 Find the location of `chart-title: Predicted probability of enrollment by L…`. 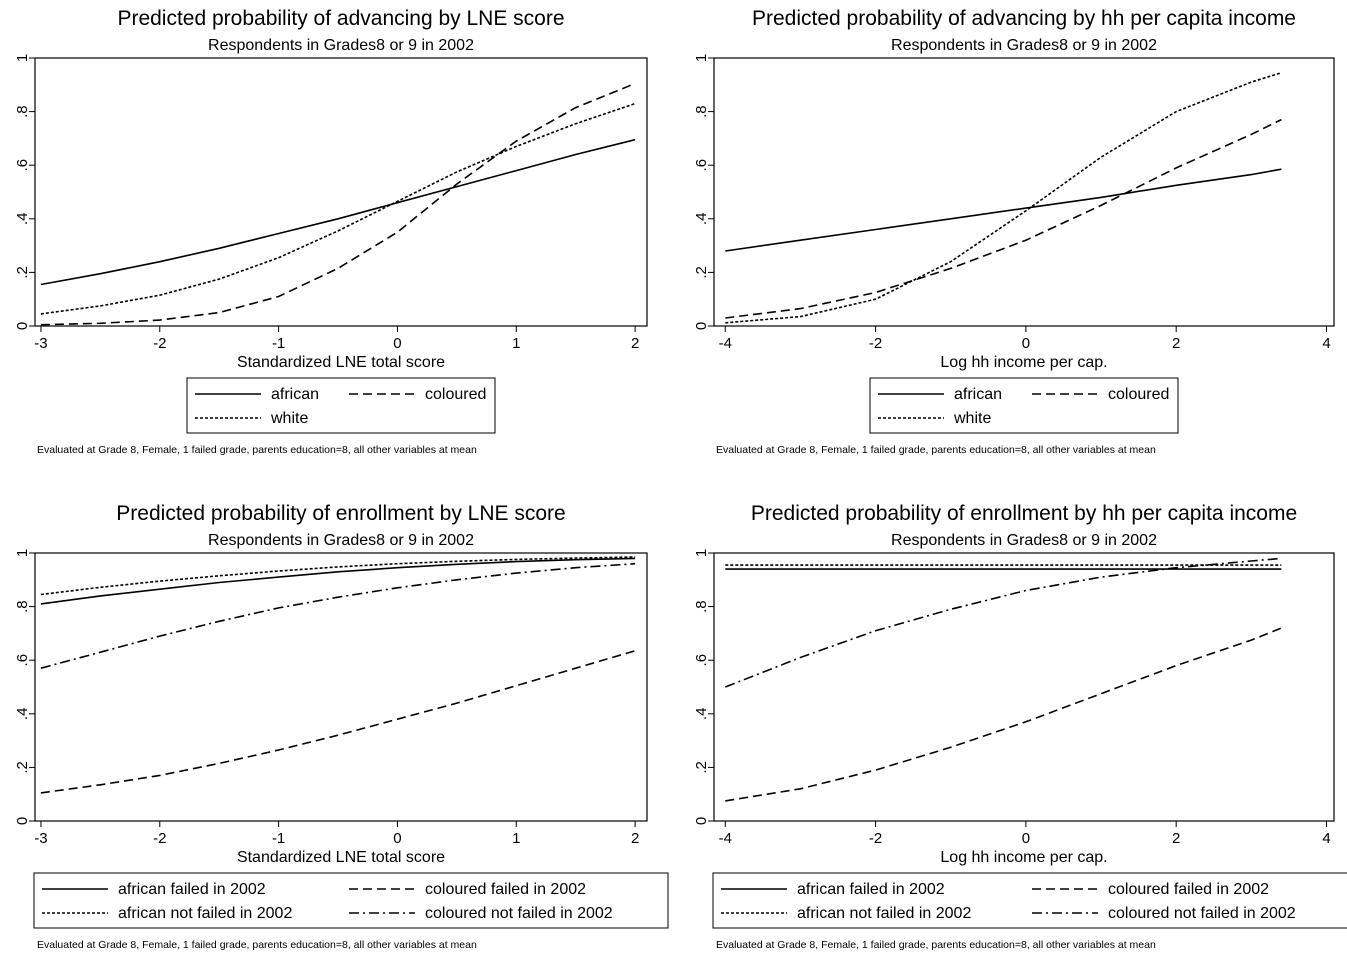

chart-title: Predicted probability of enrollment by L… is located at coordinates (340, 513).